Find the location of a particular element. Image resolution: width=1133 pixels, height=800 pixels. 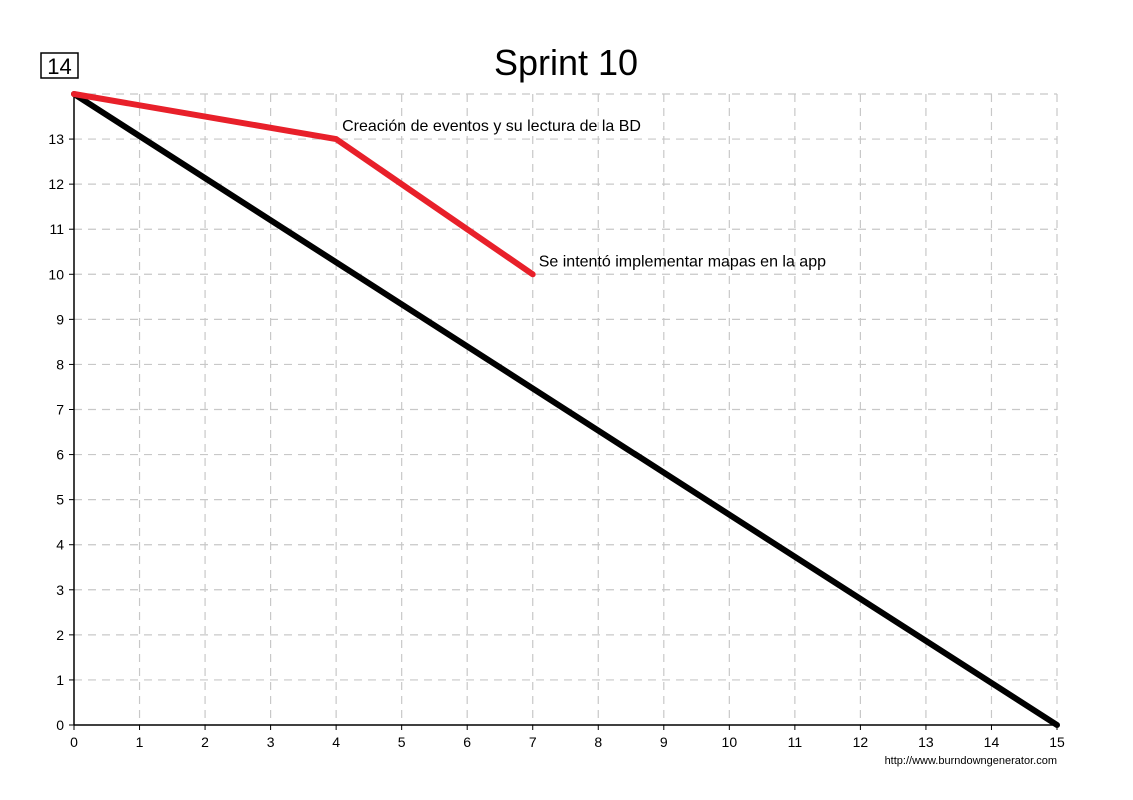

y-tick-label: 12 is located at coordinates (56, 184).